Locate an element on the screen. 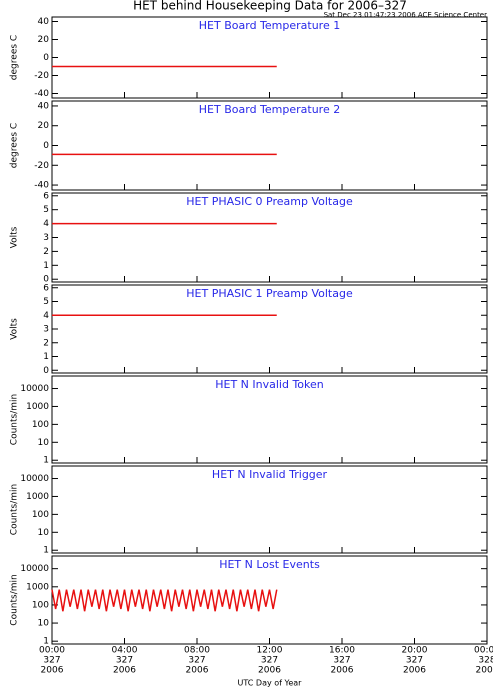 This screenshot has height=692, width=493. panel-title: HET N Lost Events is located at coordinates (269, 564).